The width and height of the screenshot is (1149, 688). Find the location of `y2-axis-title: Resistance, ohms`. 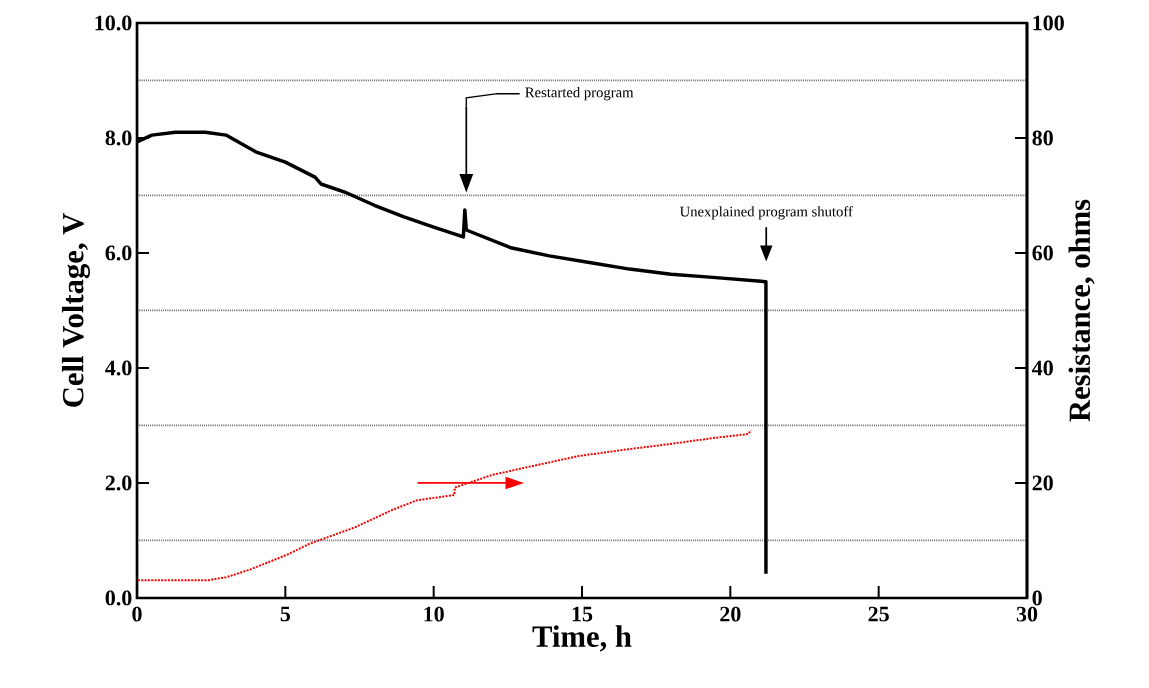

y2-axis-title: Resistance, ohms is located at coordinates (1081, 310).